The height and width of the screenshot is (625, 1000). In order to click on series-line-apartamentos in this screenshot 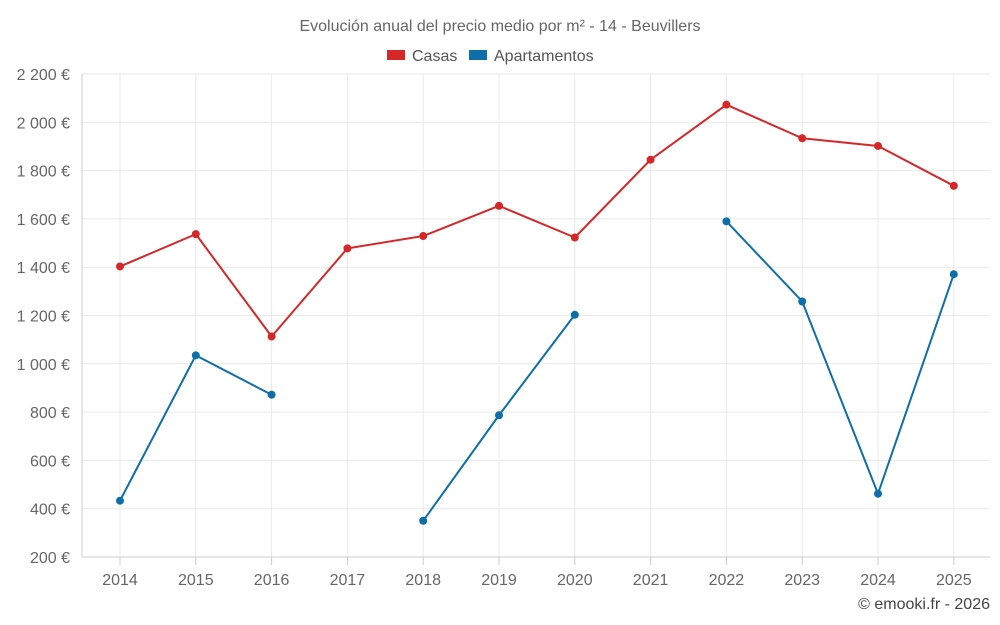, I will do `click(840, 357)`.